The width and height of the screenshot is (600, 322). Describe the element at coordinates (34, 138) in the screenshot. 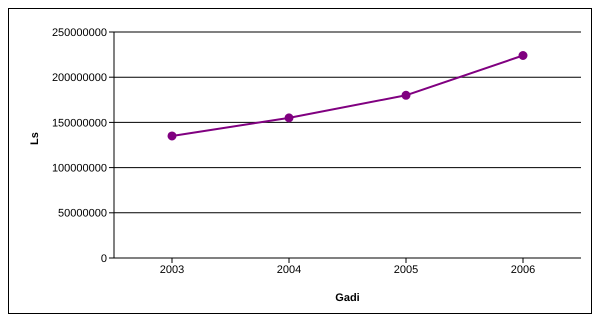

I see `y-axis-title: Ls` at that location.